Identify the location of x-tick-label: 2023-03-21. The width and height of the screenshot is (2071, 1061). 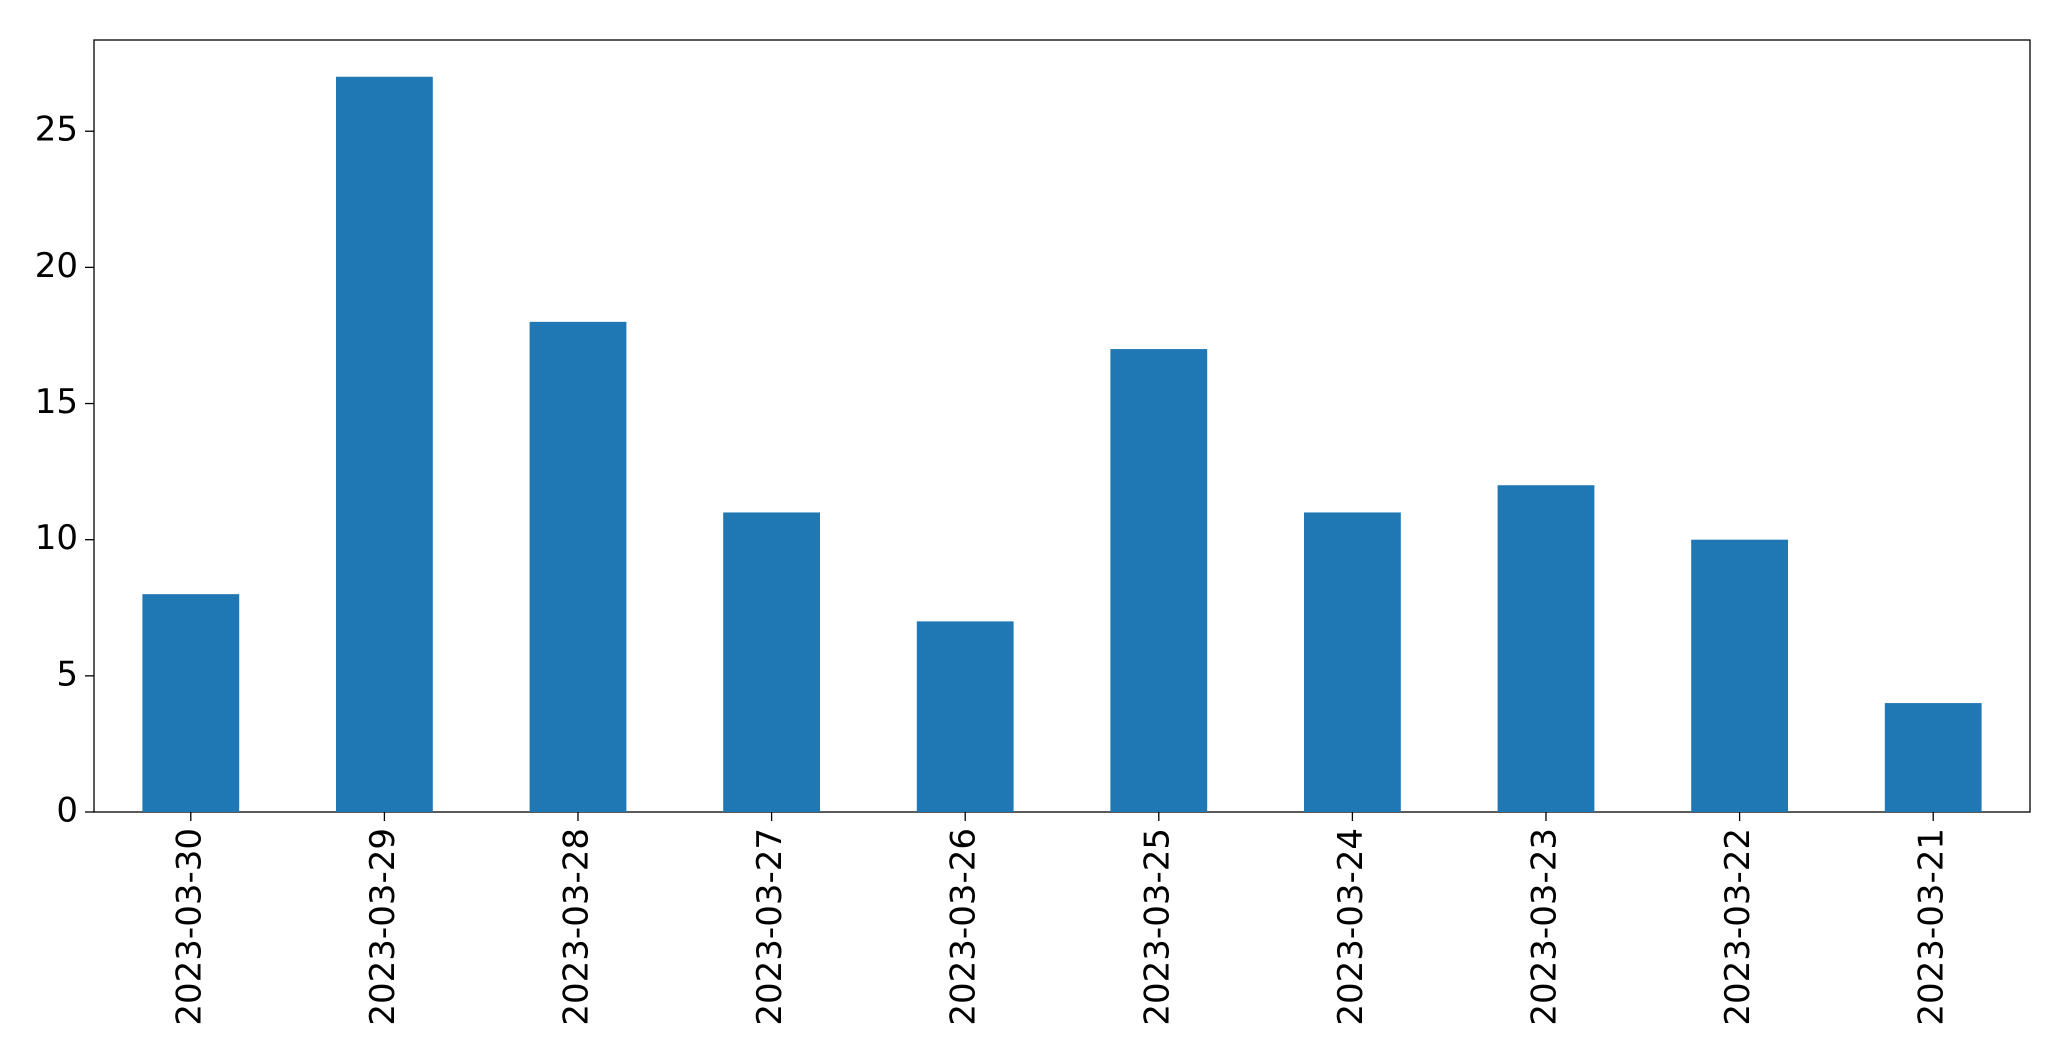
(1932, 927).